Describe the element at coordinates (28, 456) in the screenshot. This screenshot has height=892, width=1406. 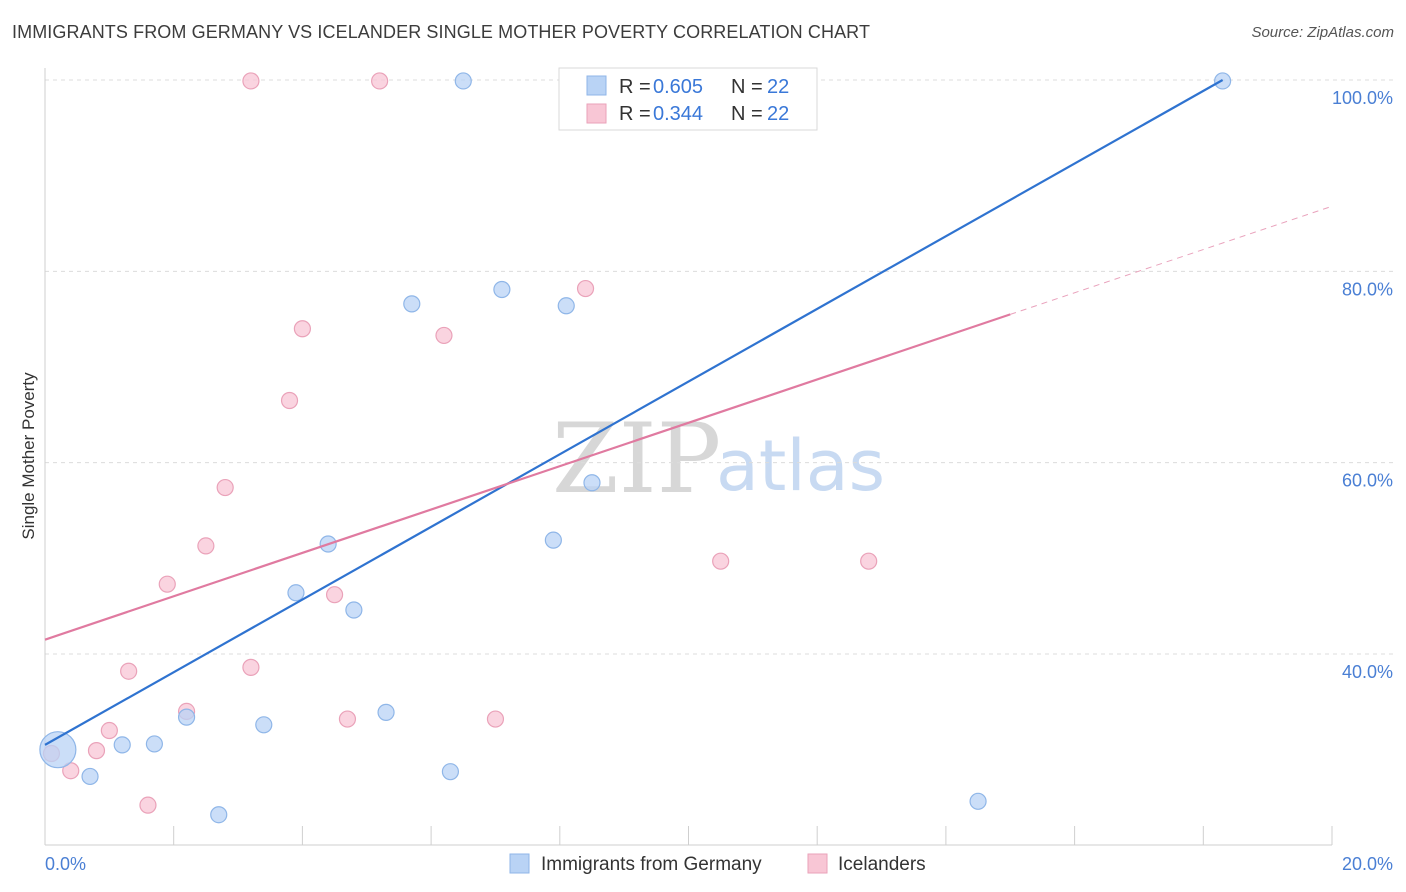
I see `y-axis-label: Single Mother Poverty` at that location.